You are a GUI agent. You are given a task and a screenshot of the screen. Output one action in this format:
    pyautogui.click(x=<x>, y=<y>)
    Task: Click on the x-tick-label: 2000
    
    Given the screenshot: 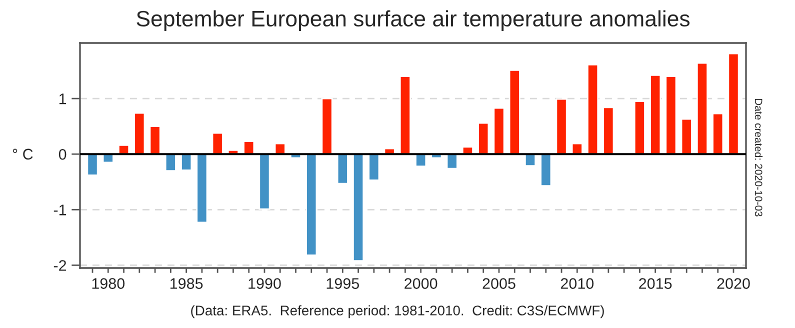 What is the action you would take?
    pyautogui.click(x=421, y=283)
    